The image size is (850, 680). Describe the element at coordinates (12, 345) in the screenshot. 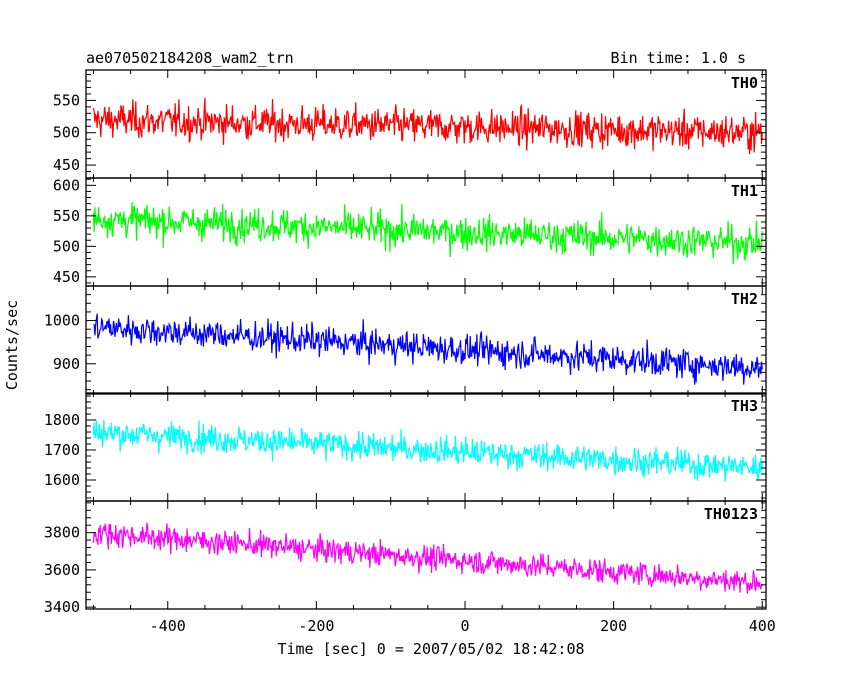

I see `y-axis-label: Counts/sec` at that location.